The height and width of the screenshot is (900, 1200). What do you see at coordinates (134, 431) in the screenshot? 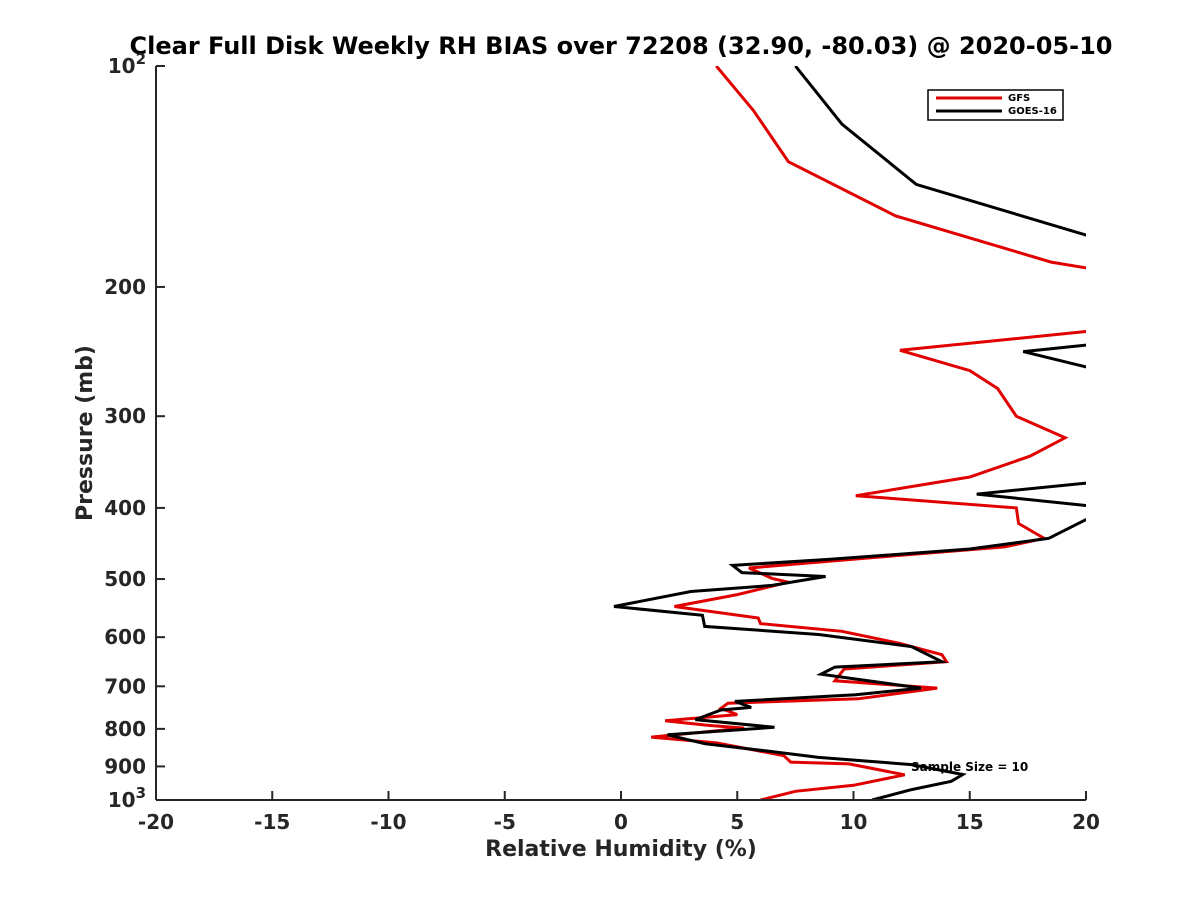
I see `y-axis-ticks: 10² 200 300 400 500 600 700 800 900 10³` at bounding box center [134, 431].